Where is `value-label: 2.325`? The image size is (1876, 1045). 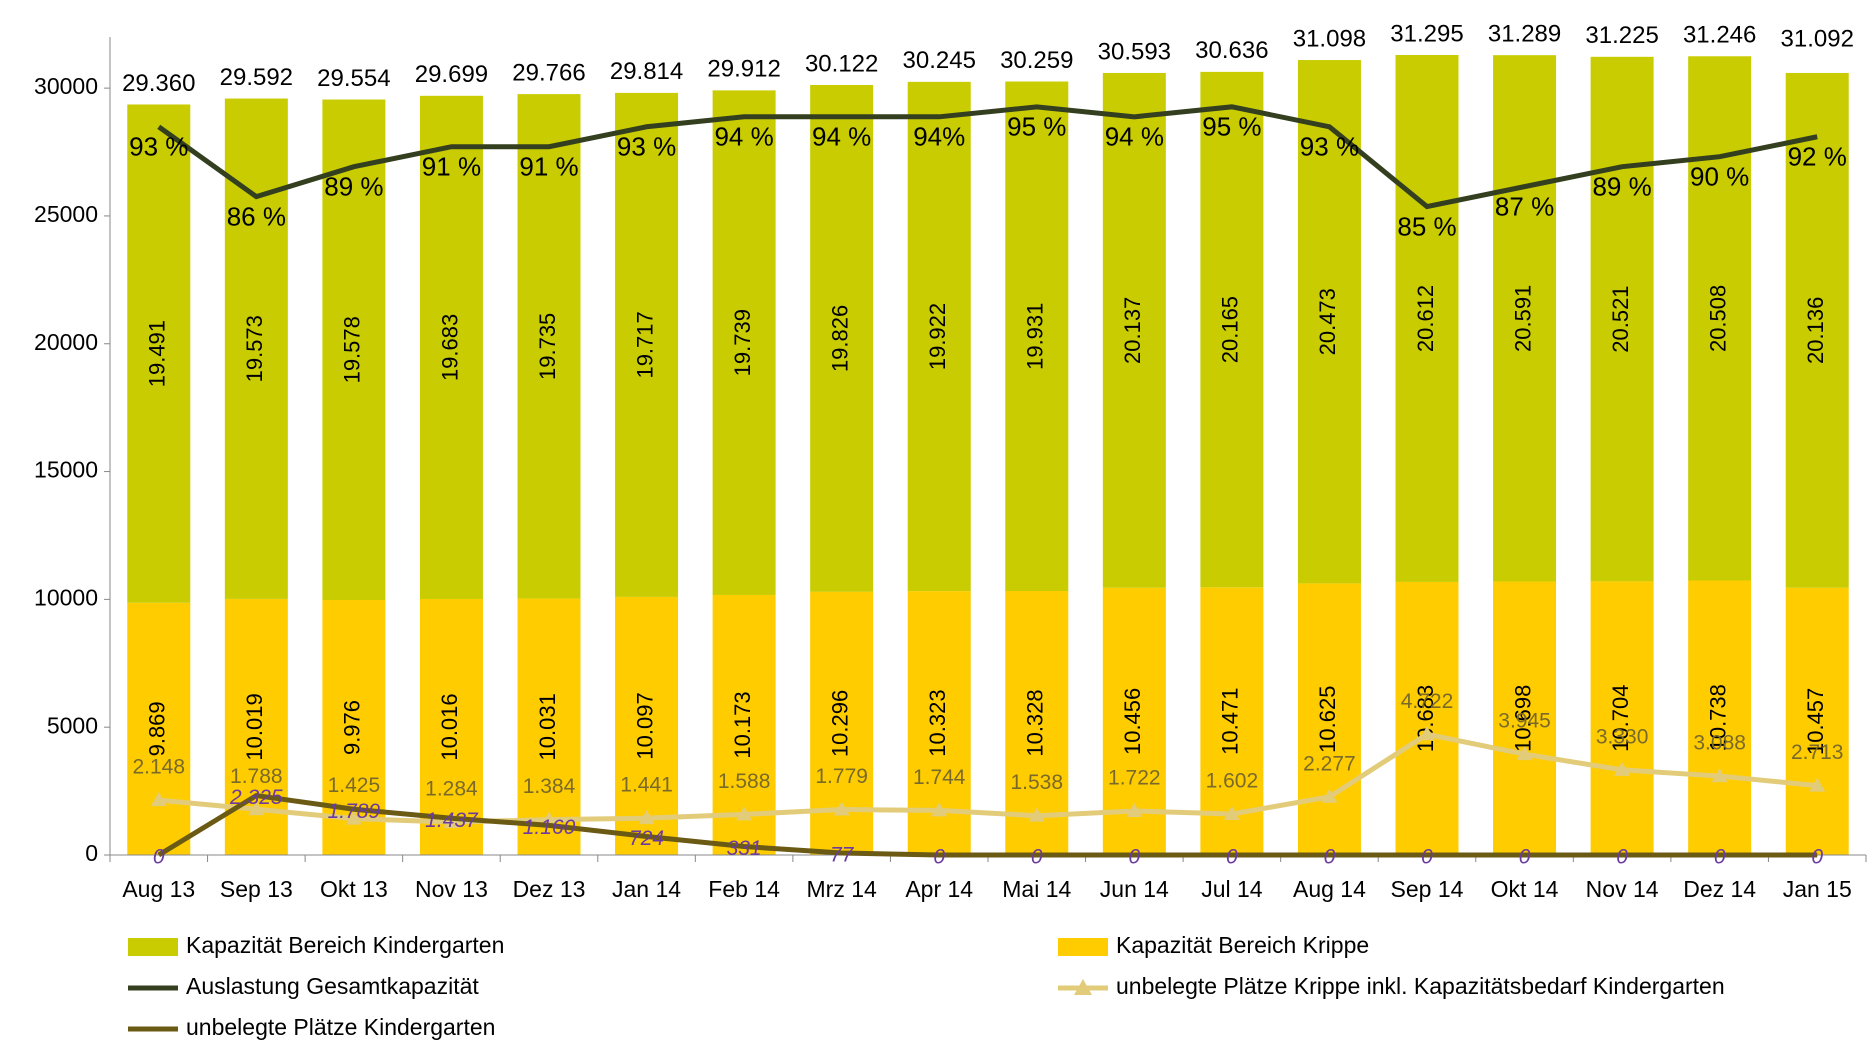 value-label: 2.325 is located at coordinates (256, 797).